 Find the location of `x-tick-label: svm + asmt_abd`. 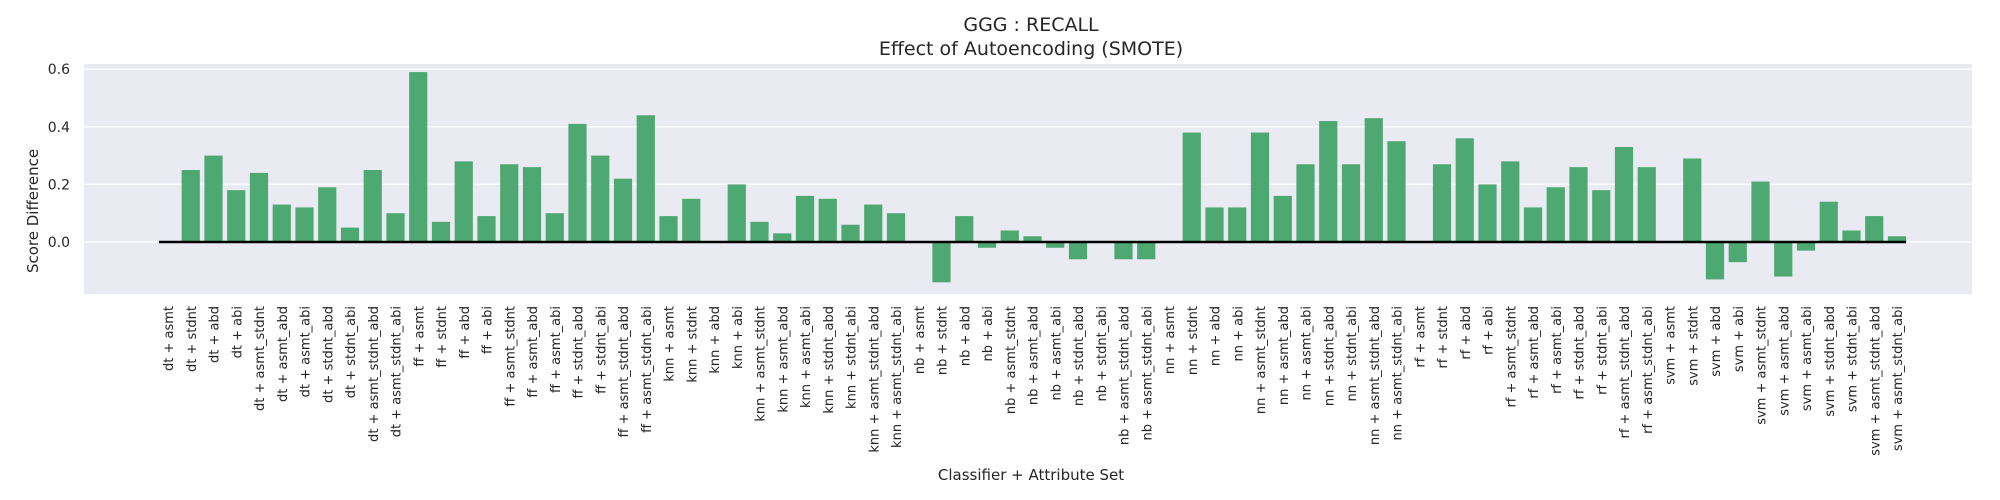

x-tick-label: svm + asmt_abd is located at coordinates (1784, 361).